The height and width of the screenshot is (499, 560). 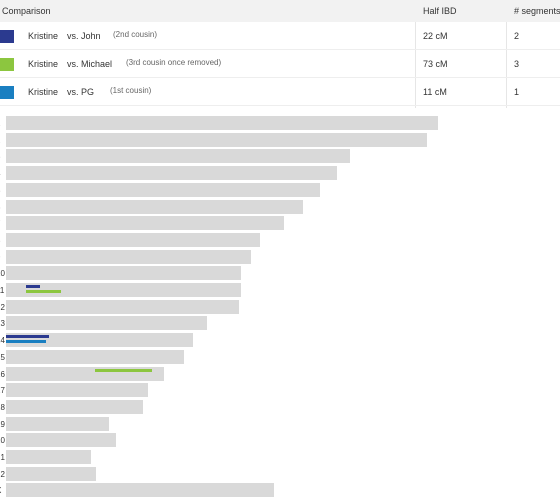 What do you see at coordinates (280, 274) in the screenshot?
I see `chromosome-row: 10` at bounding box center [280, 274].